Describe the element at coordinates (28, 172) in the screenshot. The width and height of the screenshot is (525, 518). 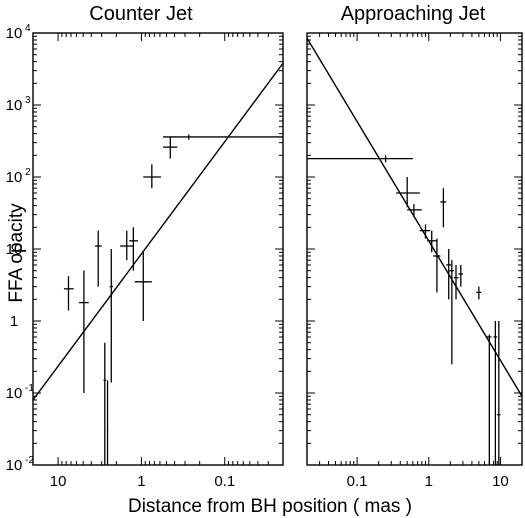
I see `y-tick-exponent: 2` at that location.